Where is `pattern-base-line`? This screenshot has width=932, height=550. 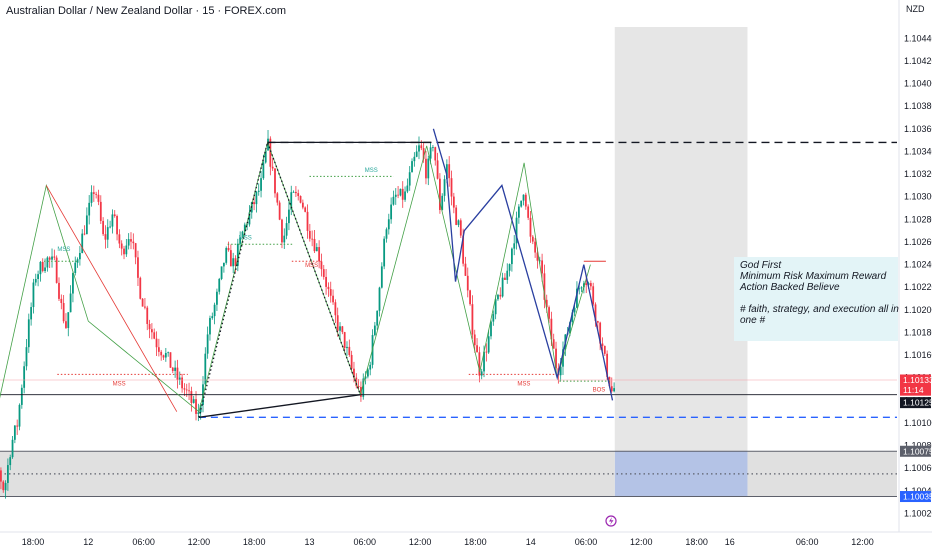
pattern-base-line is located at coordinates (279, 406).